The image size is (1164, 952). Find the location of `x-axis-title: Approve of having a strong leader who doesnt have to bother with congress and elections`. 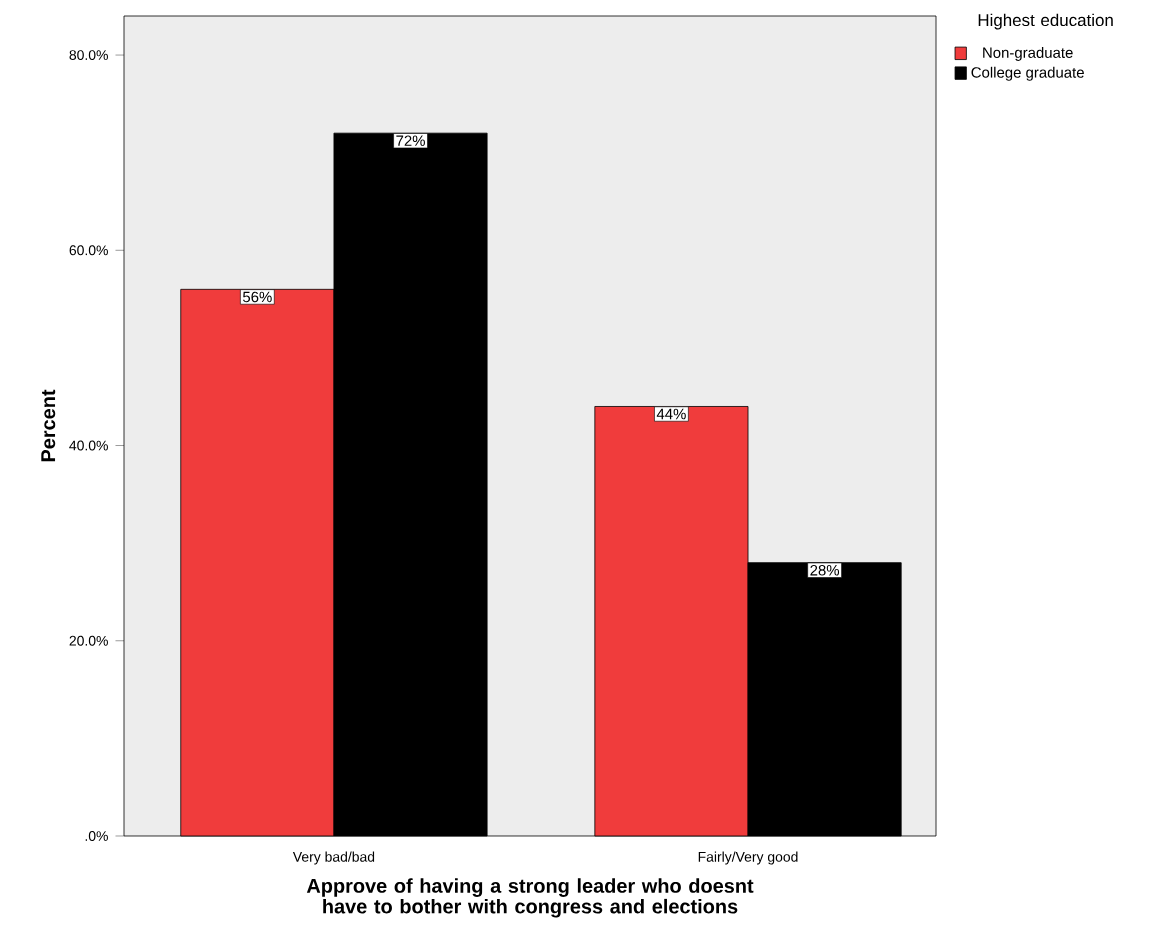

x-axis-title: Approve of having a strong leader who doesnt have to bother with congress and elections is located at coordinates (530, 898).